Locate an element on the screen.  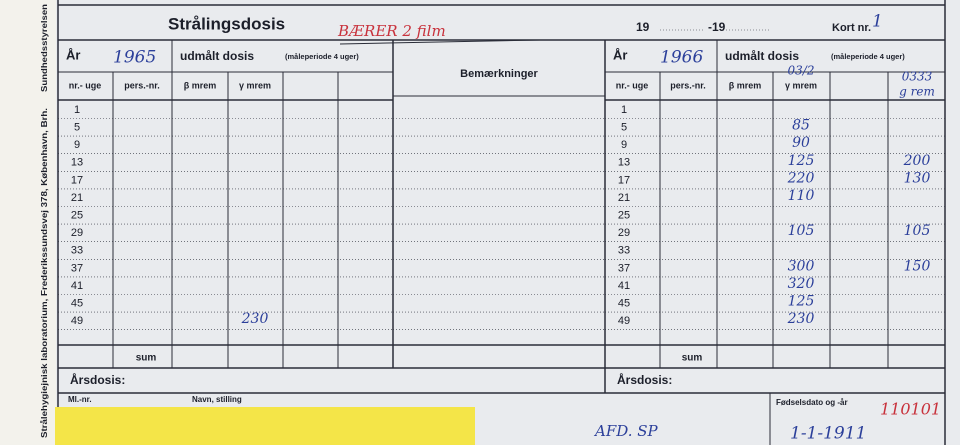
gamma-dose: 105 is located at coordinates (801, 231).